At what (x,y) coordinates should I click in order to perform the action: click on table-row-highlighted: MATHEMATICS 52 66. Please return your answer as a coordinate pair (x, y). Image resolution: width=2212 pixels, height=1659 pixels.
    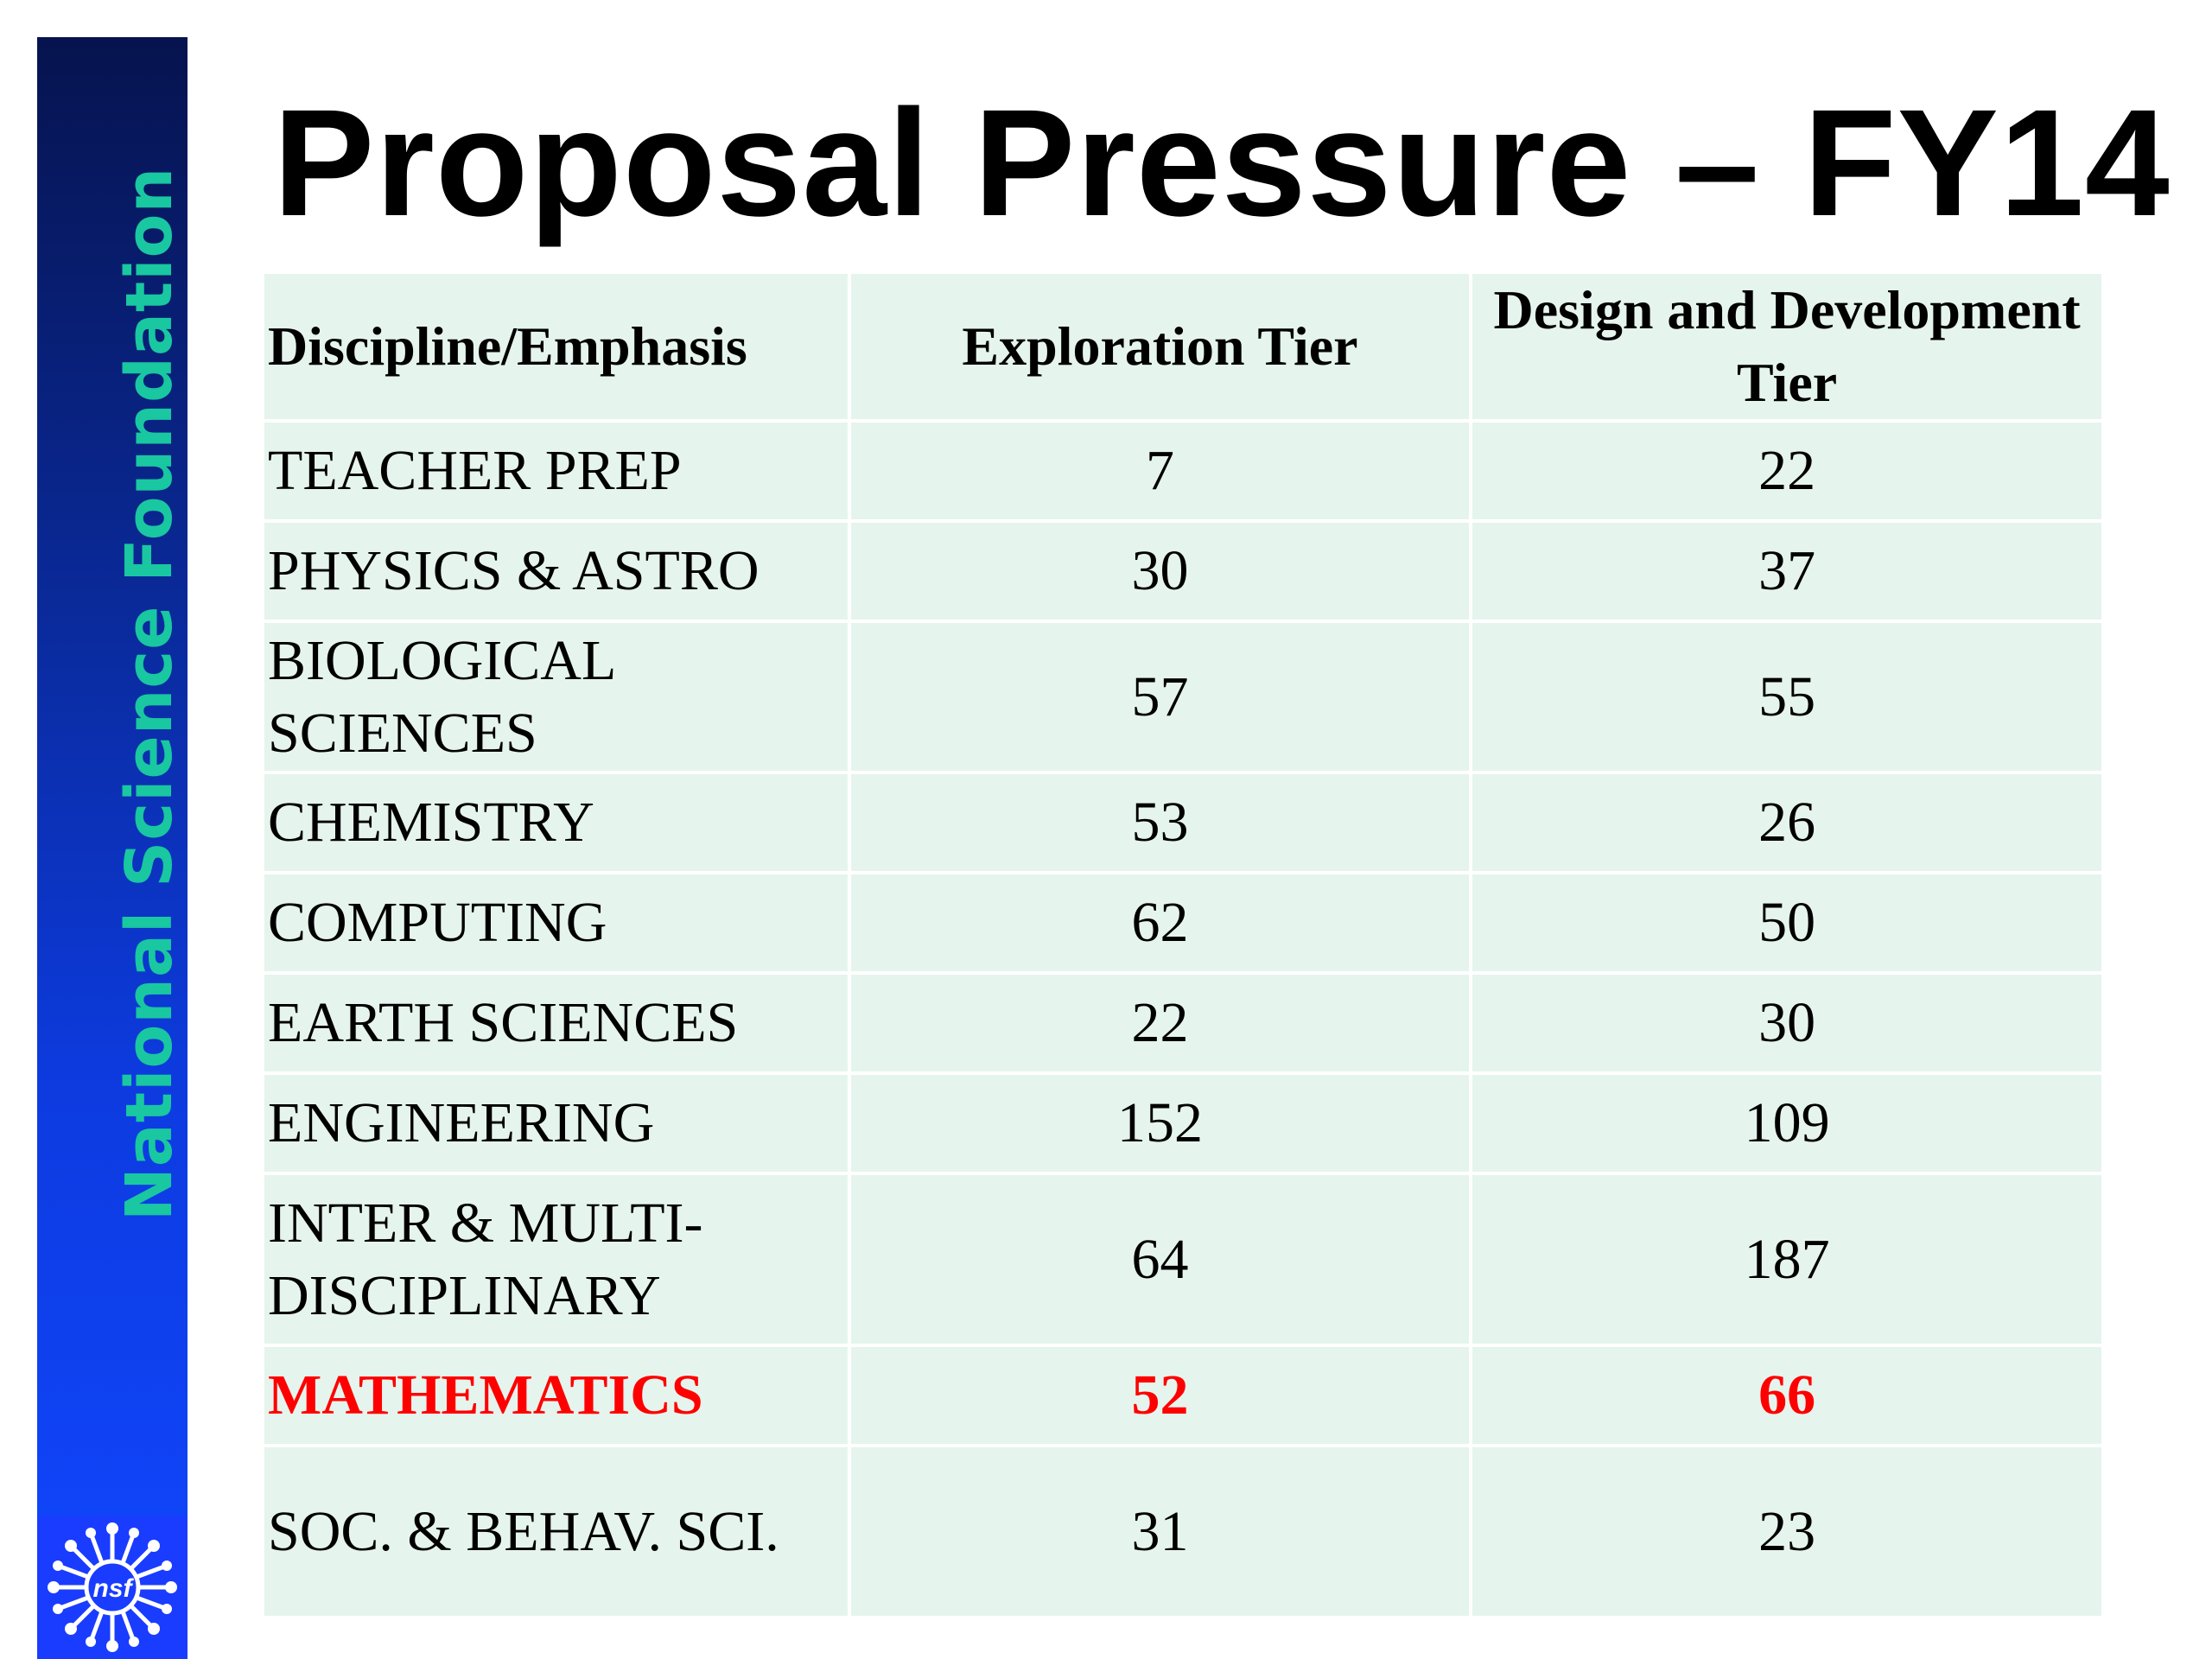
    Looking at the image, I should click on (1183, 1395).